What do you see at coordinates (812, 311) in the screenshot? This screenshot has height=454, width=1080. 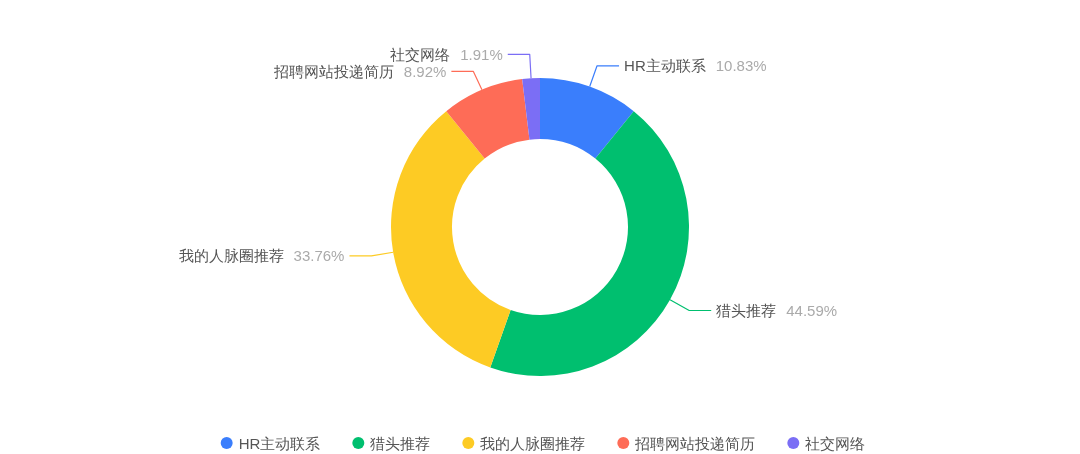 I see `data-label: 44.59%` at bounding box center [812, 311].